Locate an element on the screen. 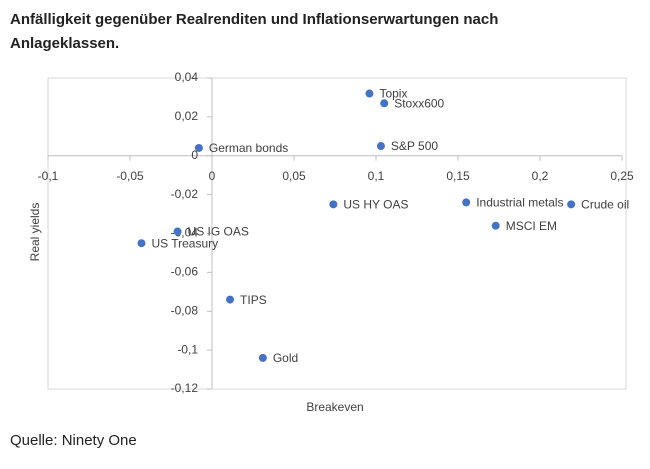 This screenshot has width=650, height=469. point-label: Gold is located at coordinates (285, 358).